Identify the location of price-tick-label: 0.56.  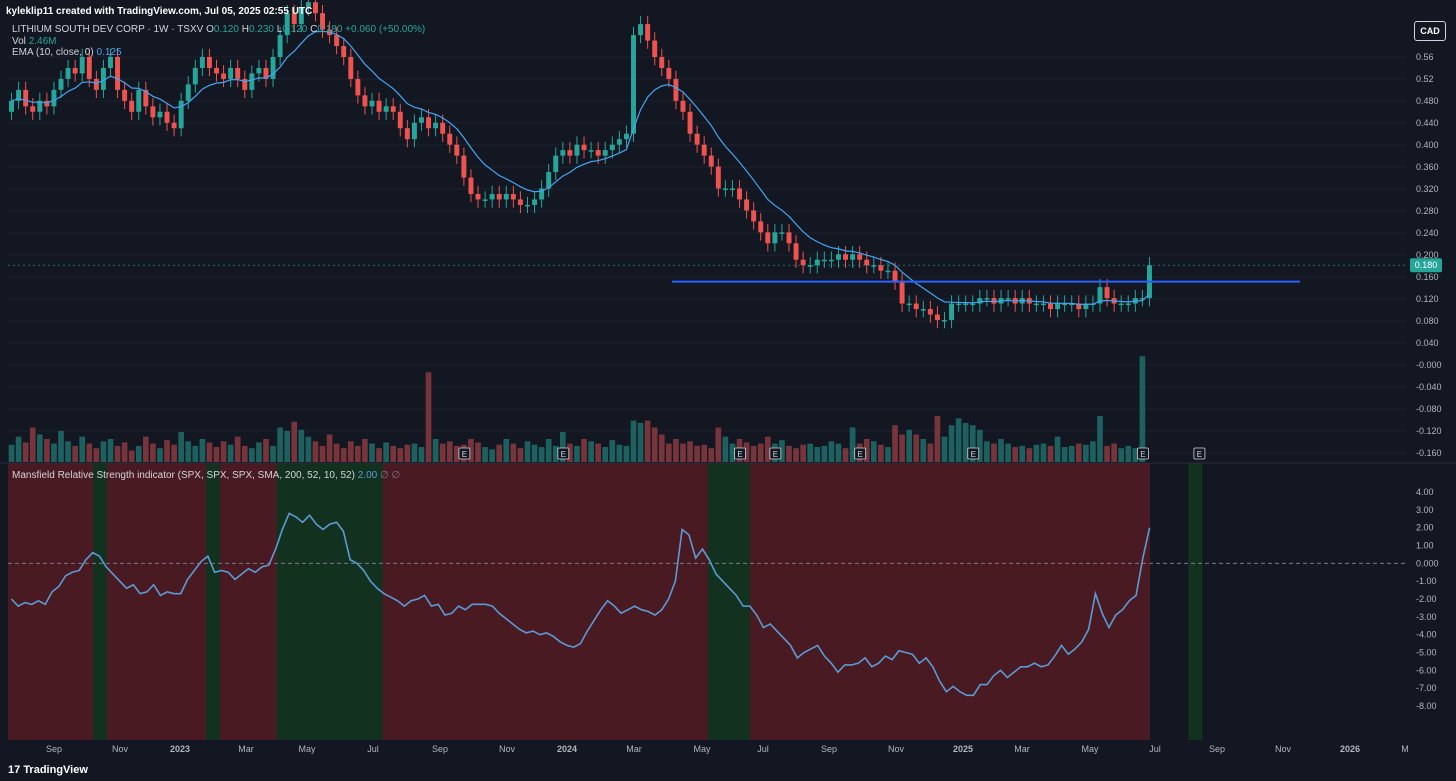
(1425, 57).